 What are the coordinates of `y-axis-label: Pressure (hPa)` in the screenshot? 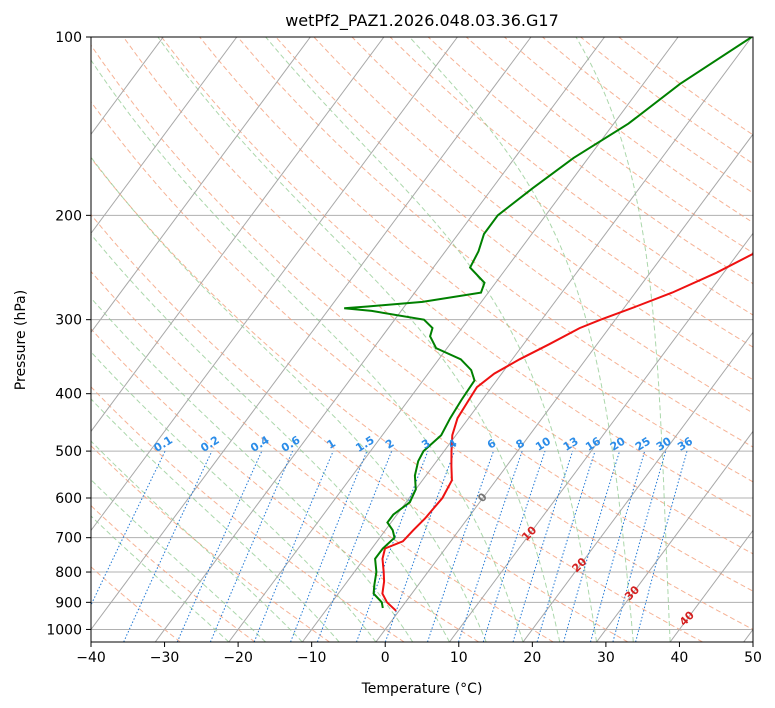 It's located at (21, 340).